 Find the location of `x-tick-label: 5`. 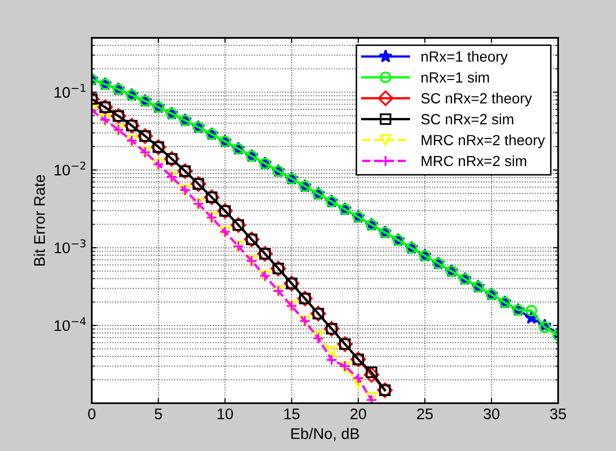

x-tick-label: 5 is located at coordinates (158, 414).